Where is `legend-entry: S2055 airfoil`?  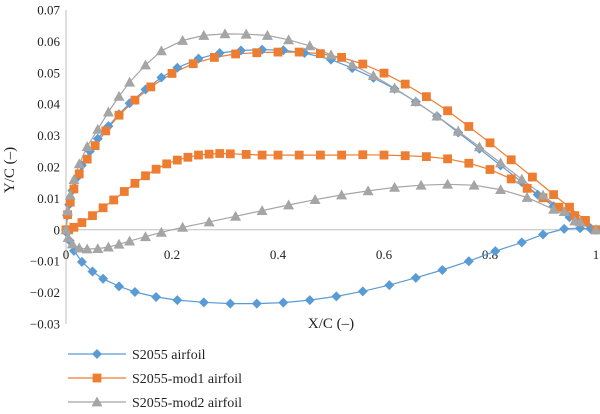 legend-entry: S2055 airfoil is located at coordinates (137, 355).